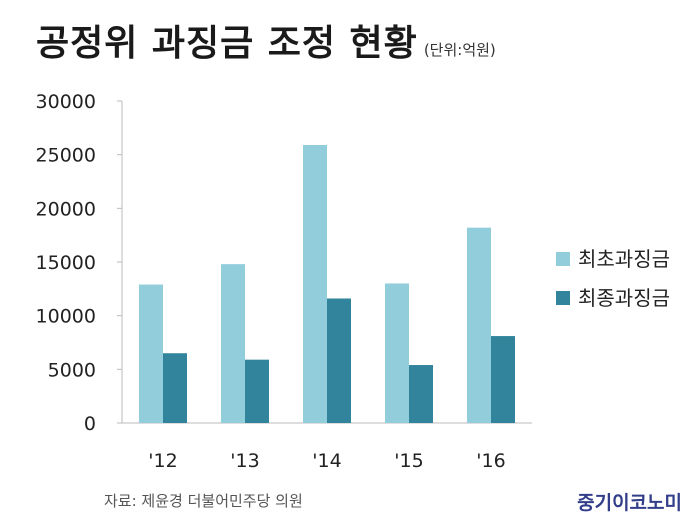 This screenshot has width=700, height=522. What do you see at coordinates (227, 43) in the screenshot?
I see `chart-title: 공정위 과징금 조정 현황` at bounding box center [227, 43].